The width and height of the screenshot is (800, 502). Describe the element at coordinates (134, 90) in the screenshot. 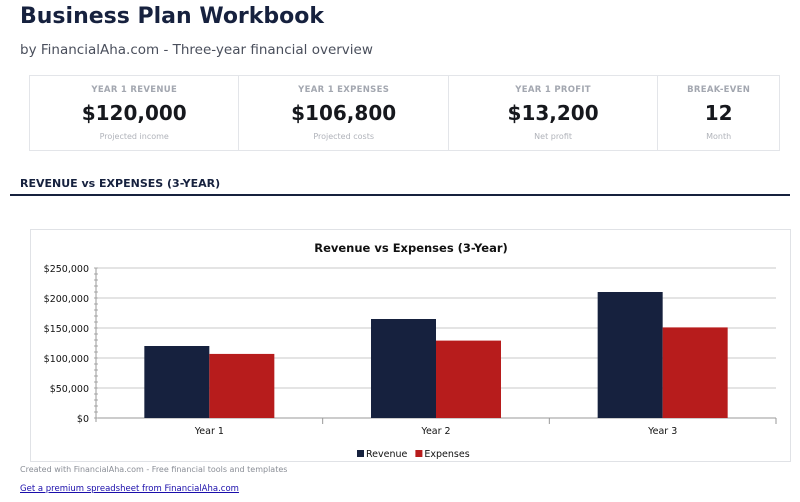

I see `kpi-label: YEAR 1 REVENUE` at that location.